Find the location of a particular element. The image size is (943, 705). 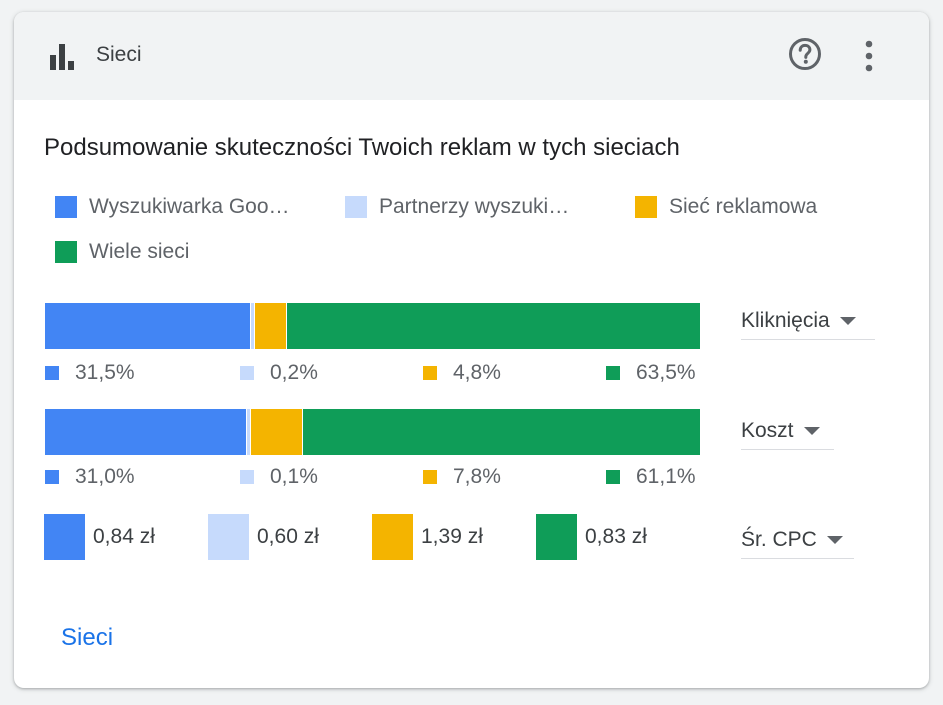

pct-label: 0,1% is located at coordinates (294, 476).